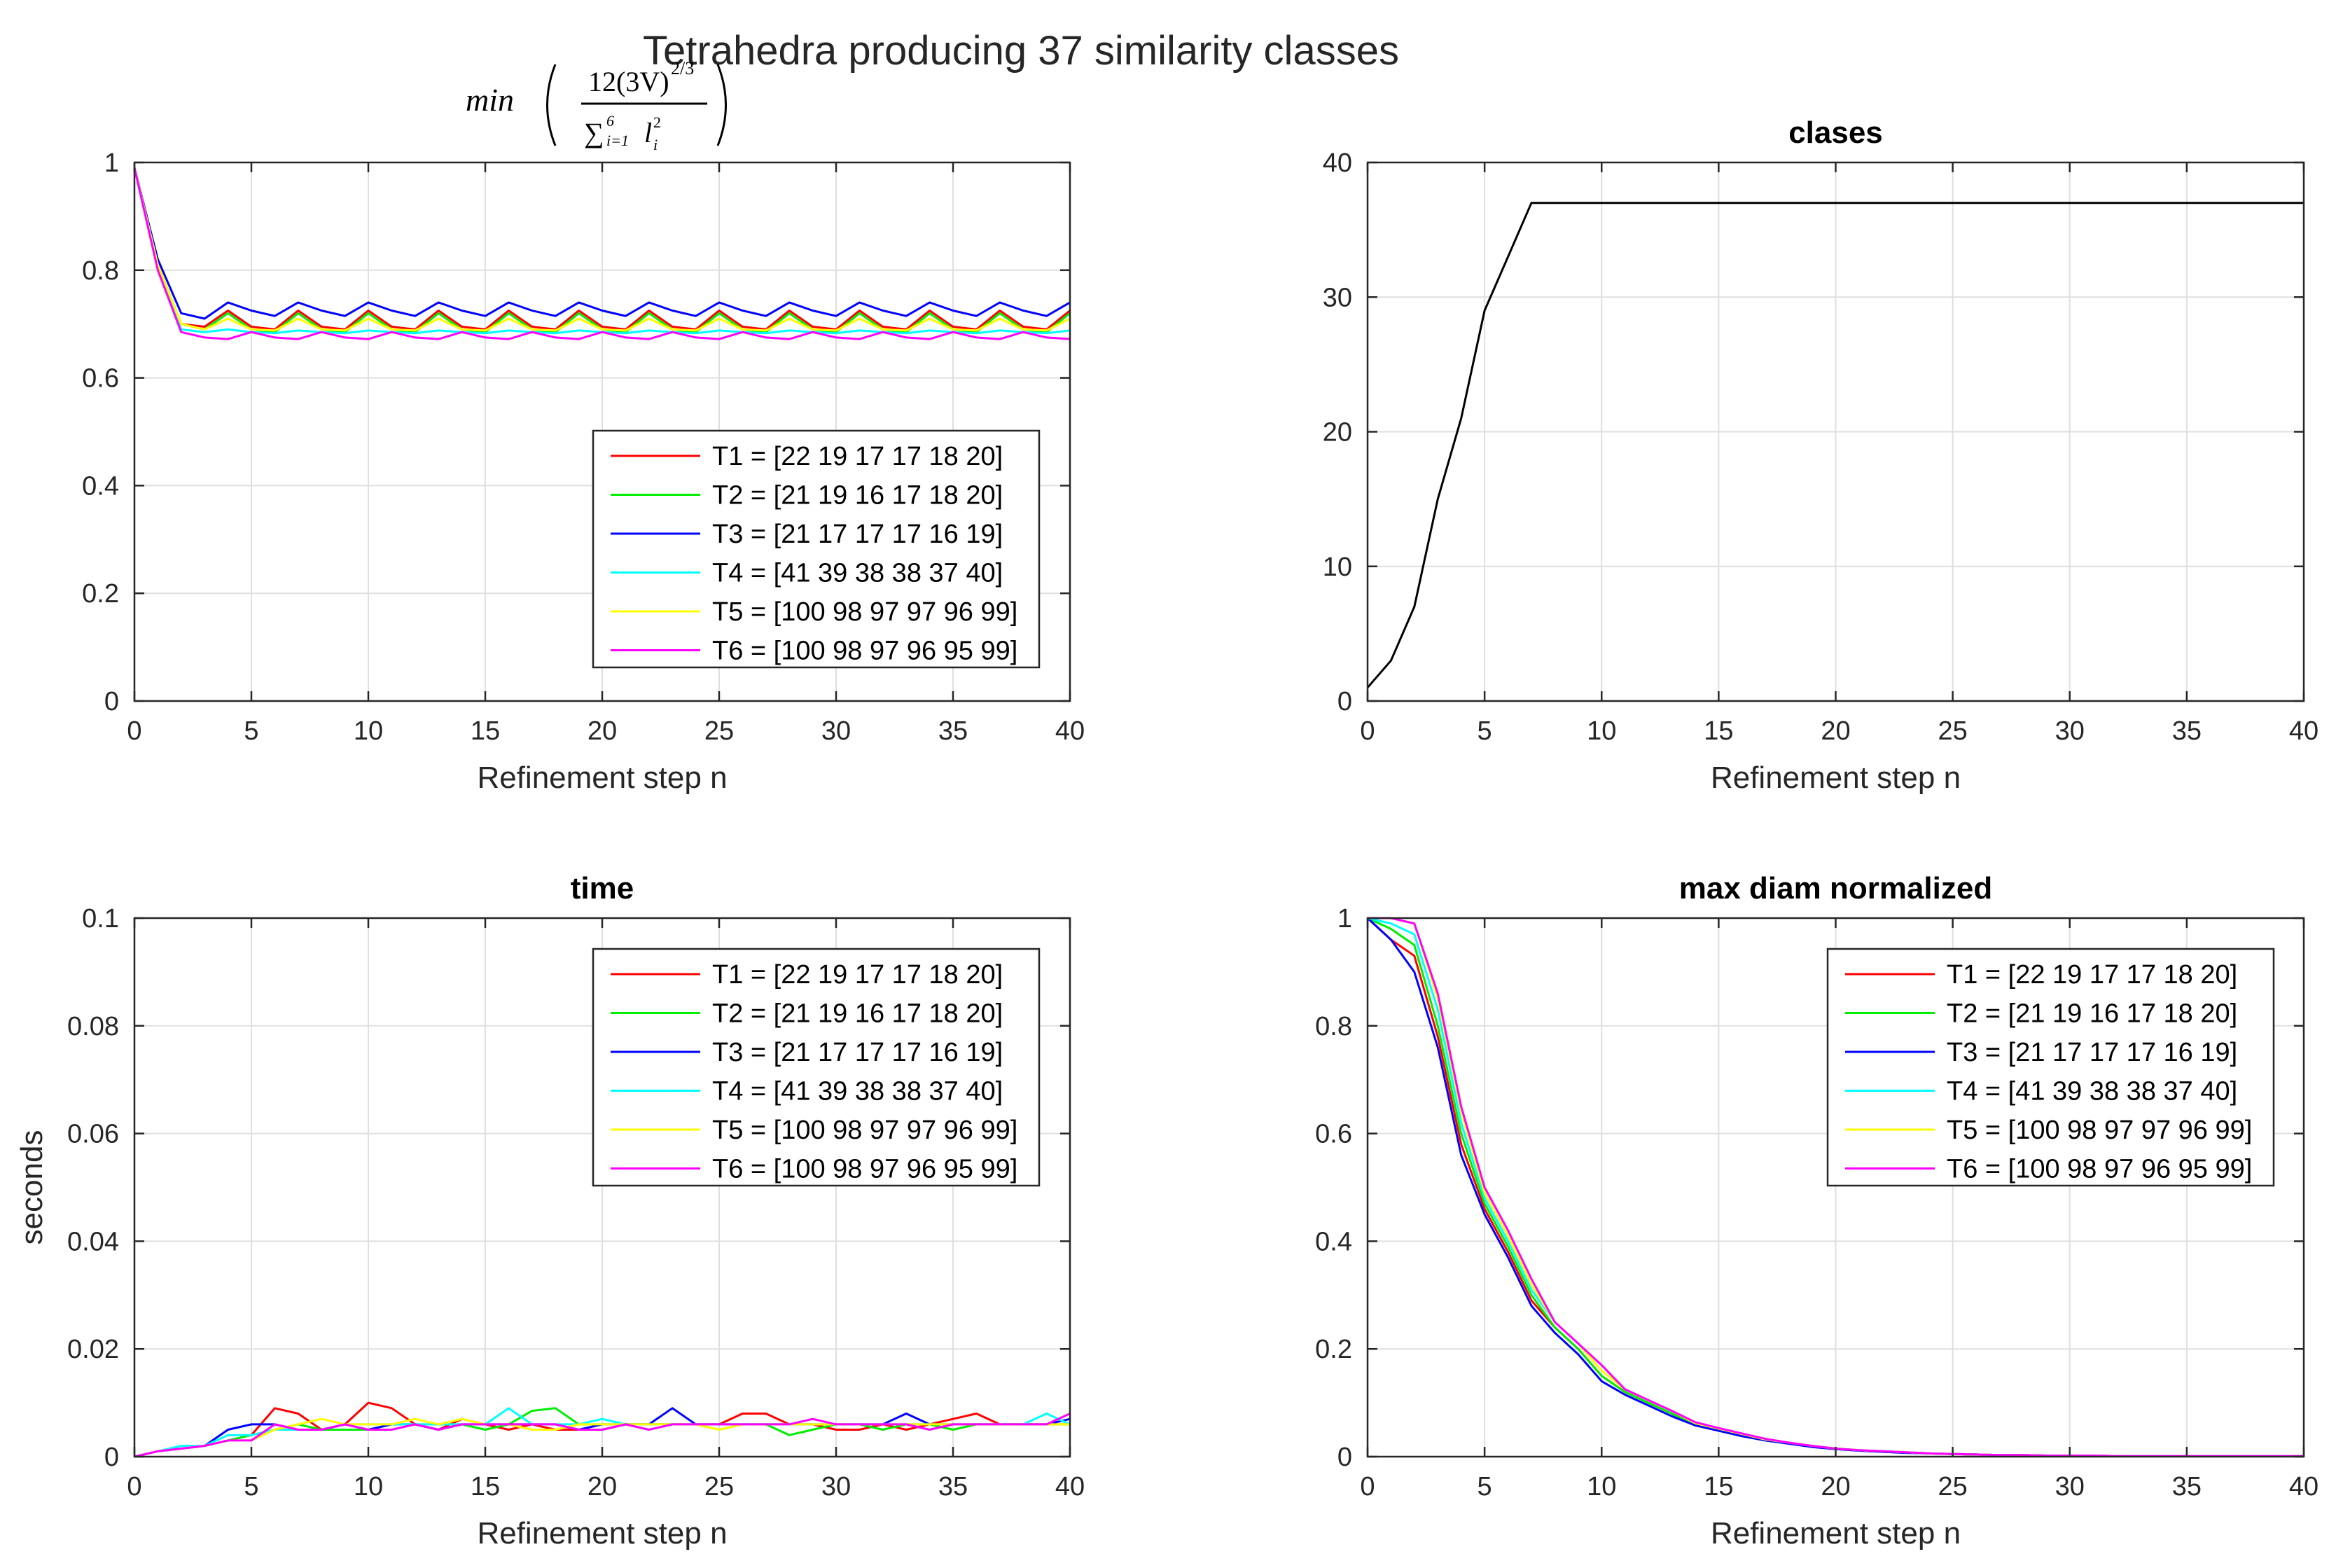 The height and width of the screenshot is (1568, 2343). I want to click on formula-var: l, so click(648, 132).